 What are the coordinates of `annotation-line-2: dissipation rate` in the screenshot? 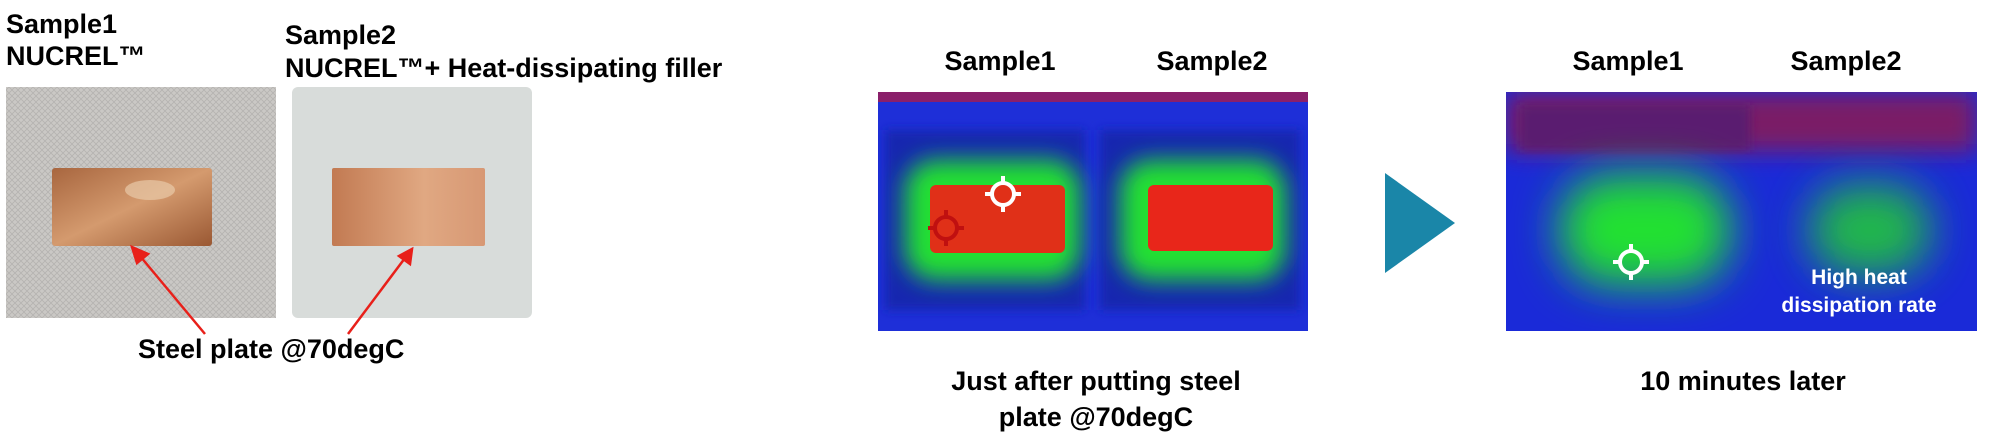 It's located at (1858, 305).